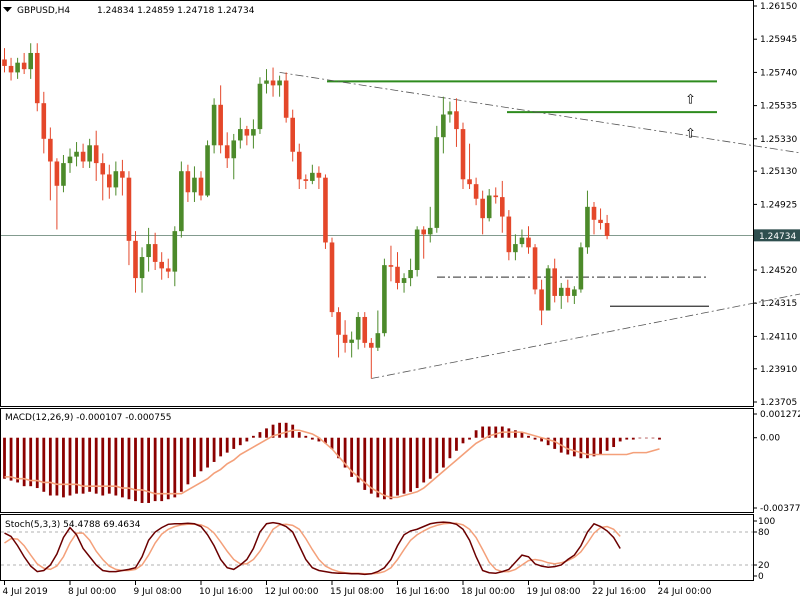 Image resolution: width=800 pixels, height=600 pixels. What do you see at coordinates (770, 439) in the screenshot?
I see `macd-tick-label: 0.00` at bounding box center [770, 439].